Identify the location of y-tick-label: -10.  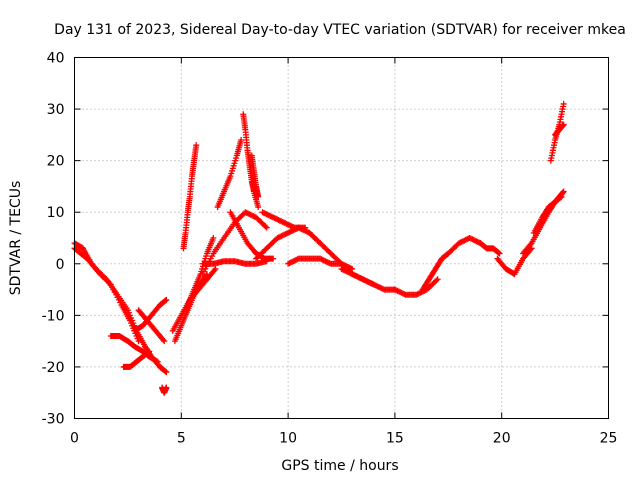
(53, 316).